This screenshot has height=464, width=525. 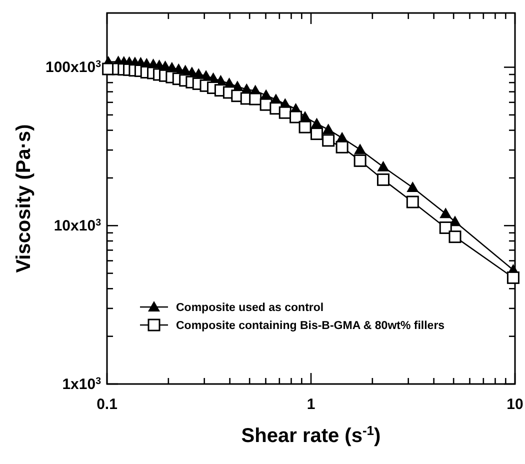 What do you see at coordinates (78, 226) in the screenshot?
I see `y-tick-label: 10x10$^{3}$` at bounding box center [78, 226].